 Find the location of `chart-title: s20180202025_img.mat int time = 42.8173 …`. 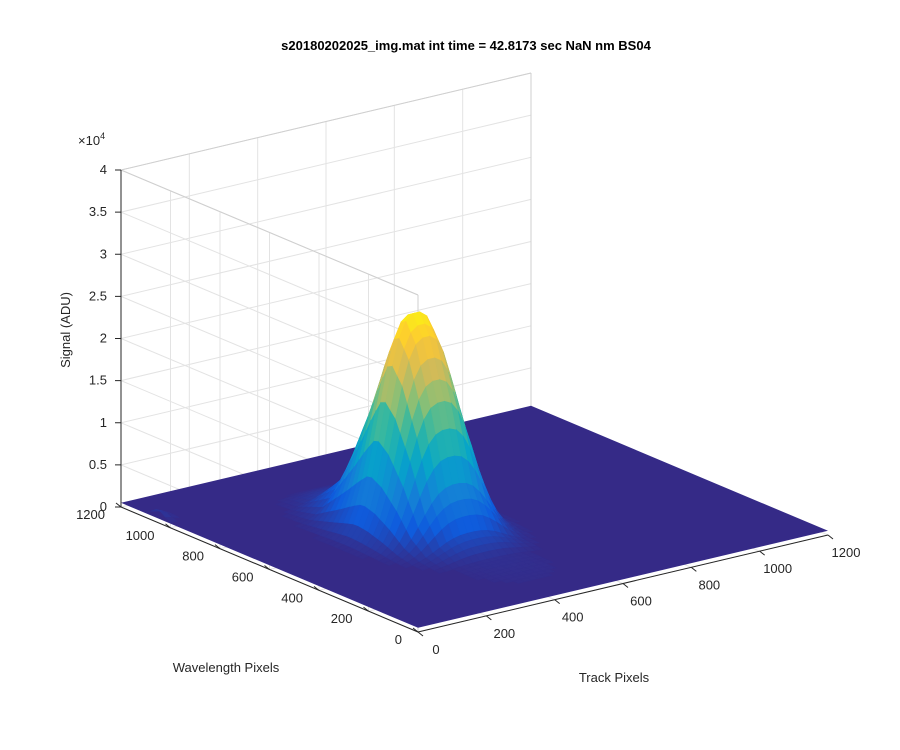

chart-title: s20180202025_img.mat int time = 42.8173 … is located at coordinates (466, 45).